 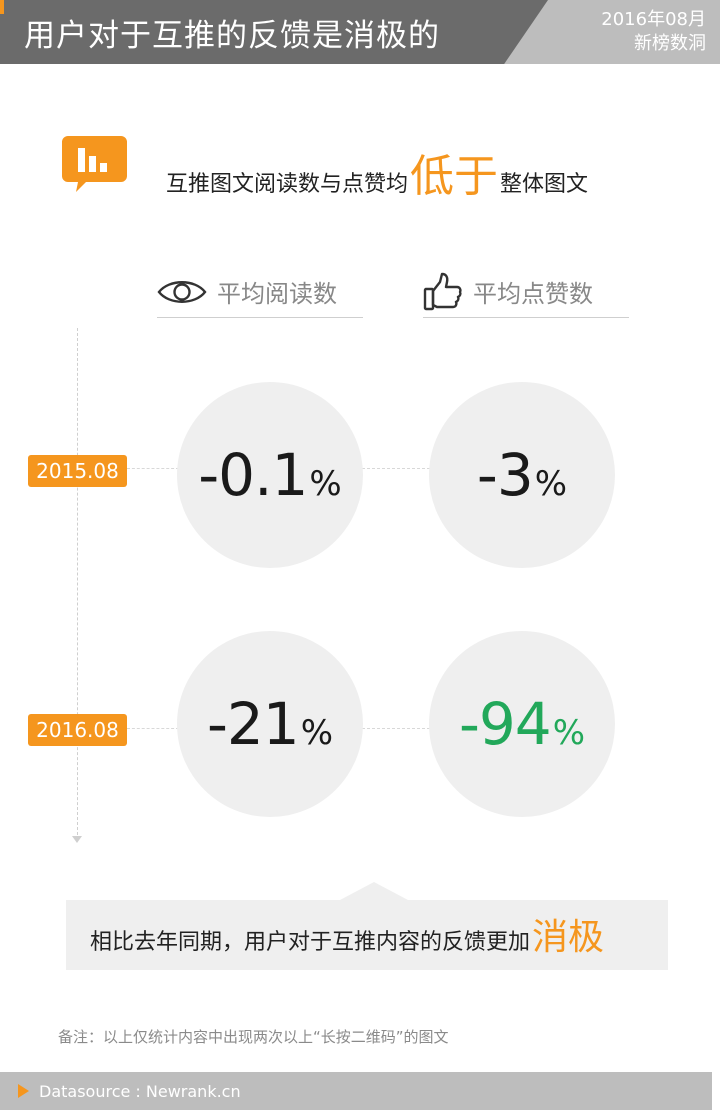 I want to click on column-header-likes: 平均点赞数, so click(x=526, y=292).